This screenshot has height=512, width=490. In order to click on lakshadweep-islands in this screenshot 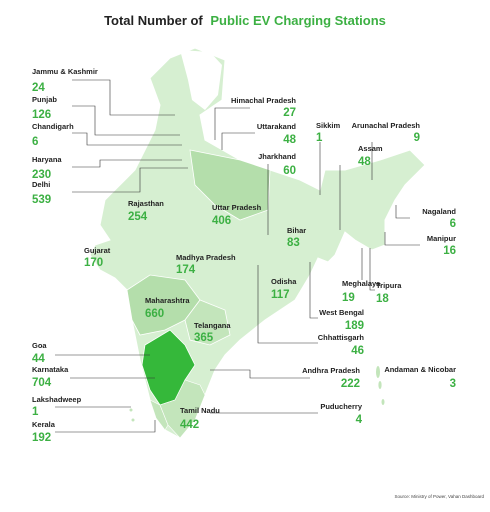, I will do `click(132, 415)`.